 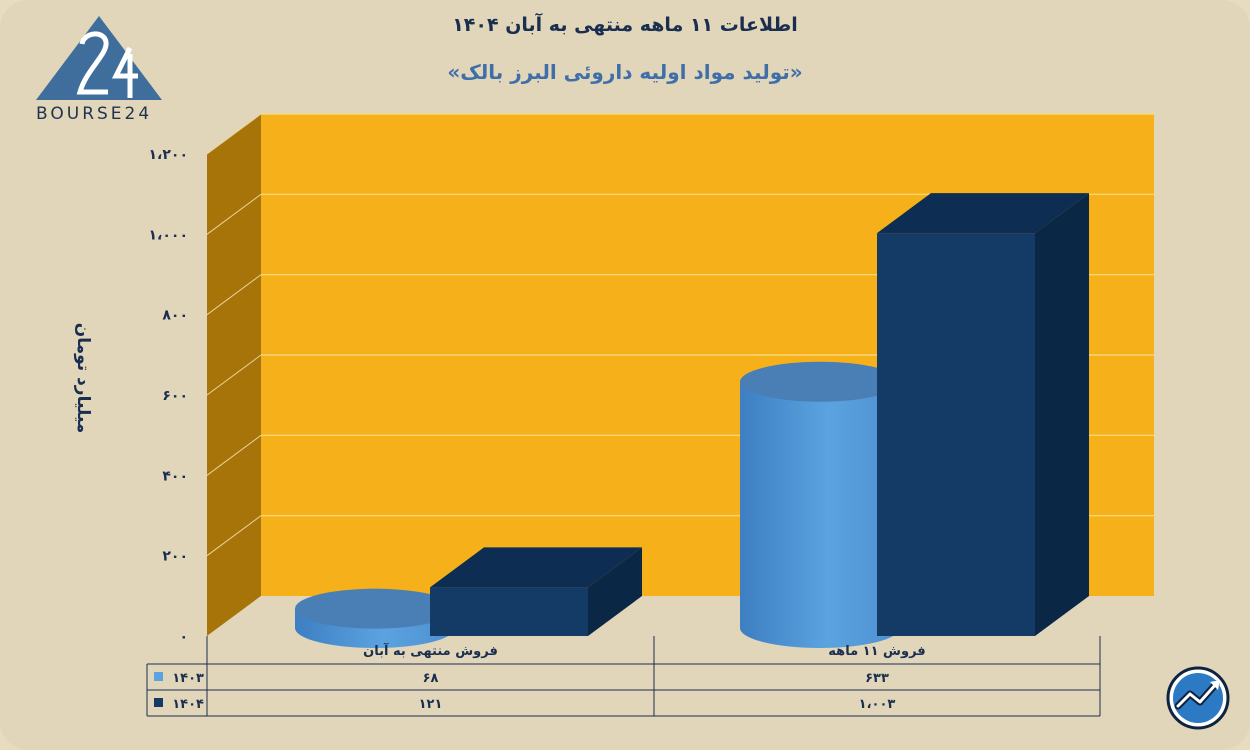 I want to click on y-tick-label: ۱،۰۰۰, so click(x=169, y=235).